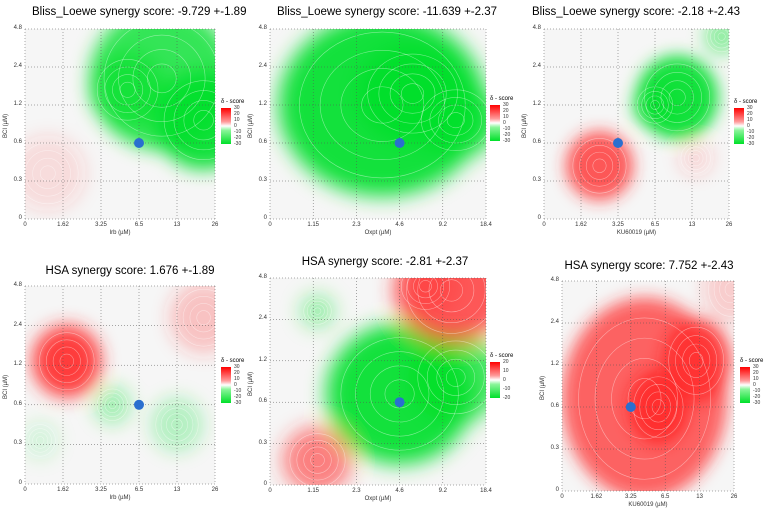 This screenshot has width=769, height=511. What do you see at coordinates (25, 225) in the screenshot?
I see `x-tick-label: 0` at bounding box center [25, 225].